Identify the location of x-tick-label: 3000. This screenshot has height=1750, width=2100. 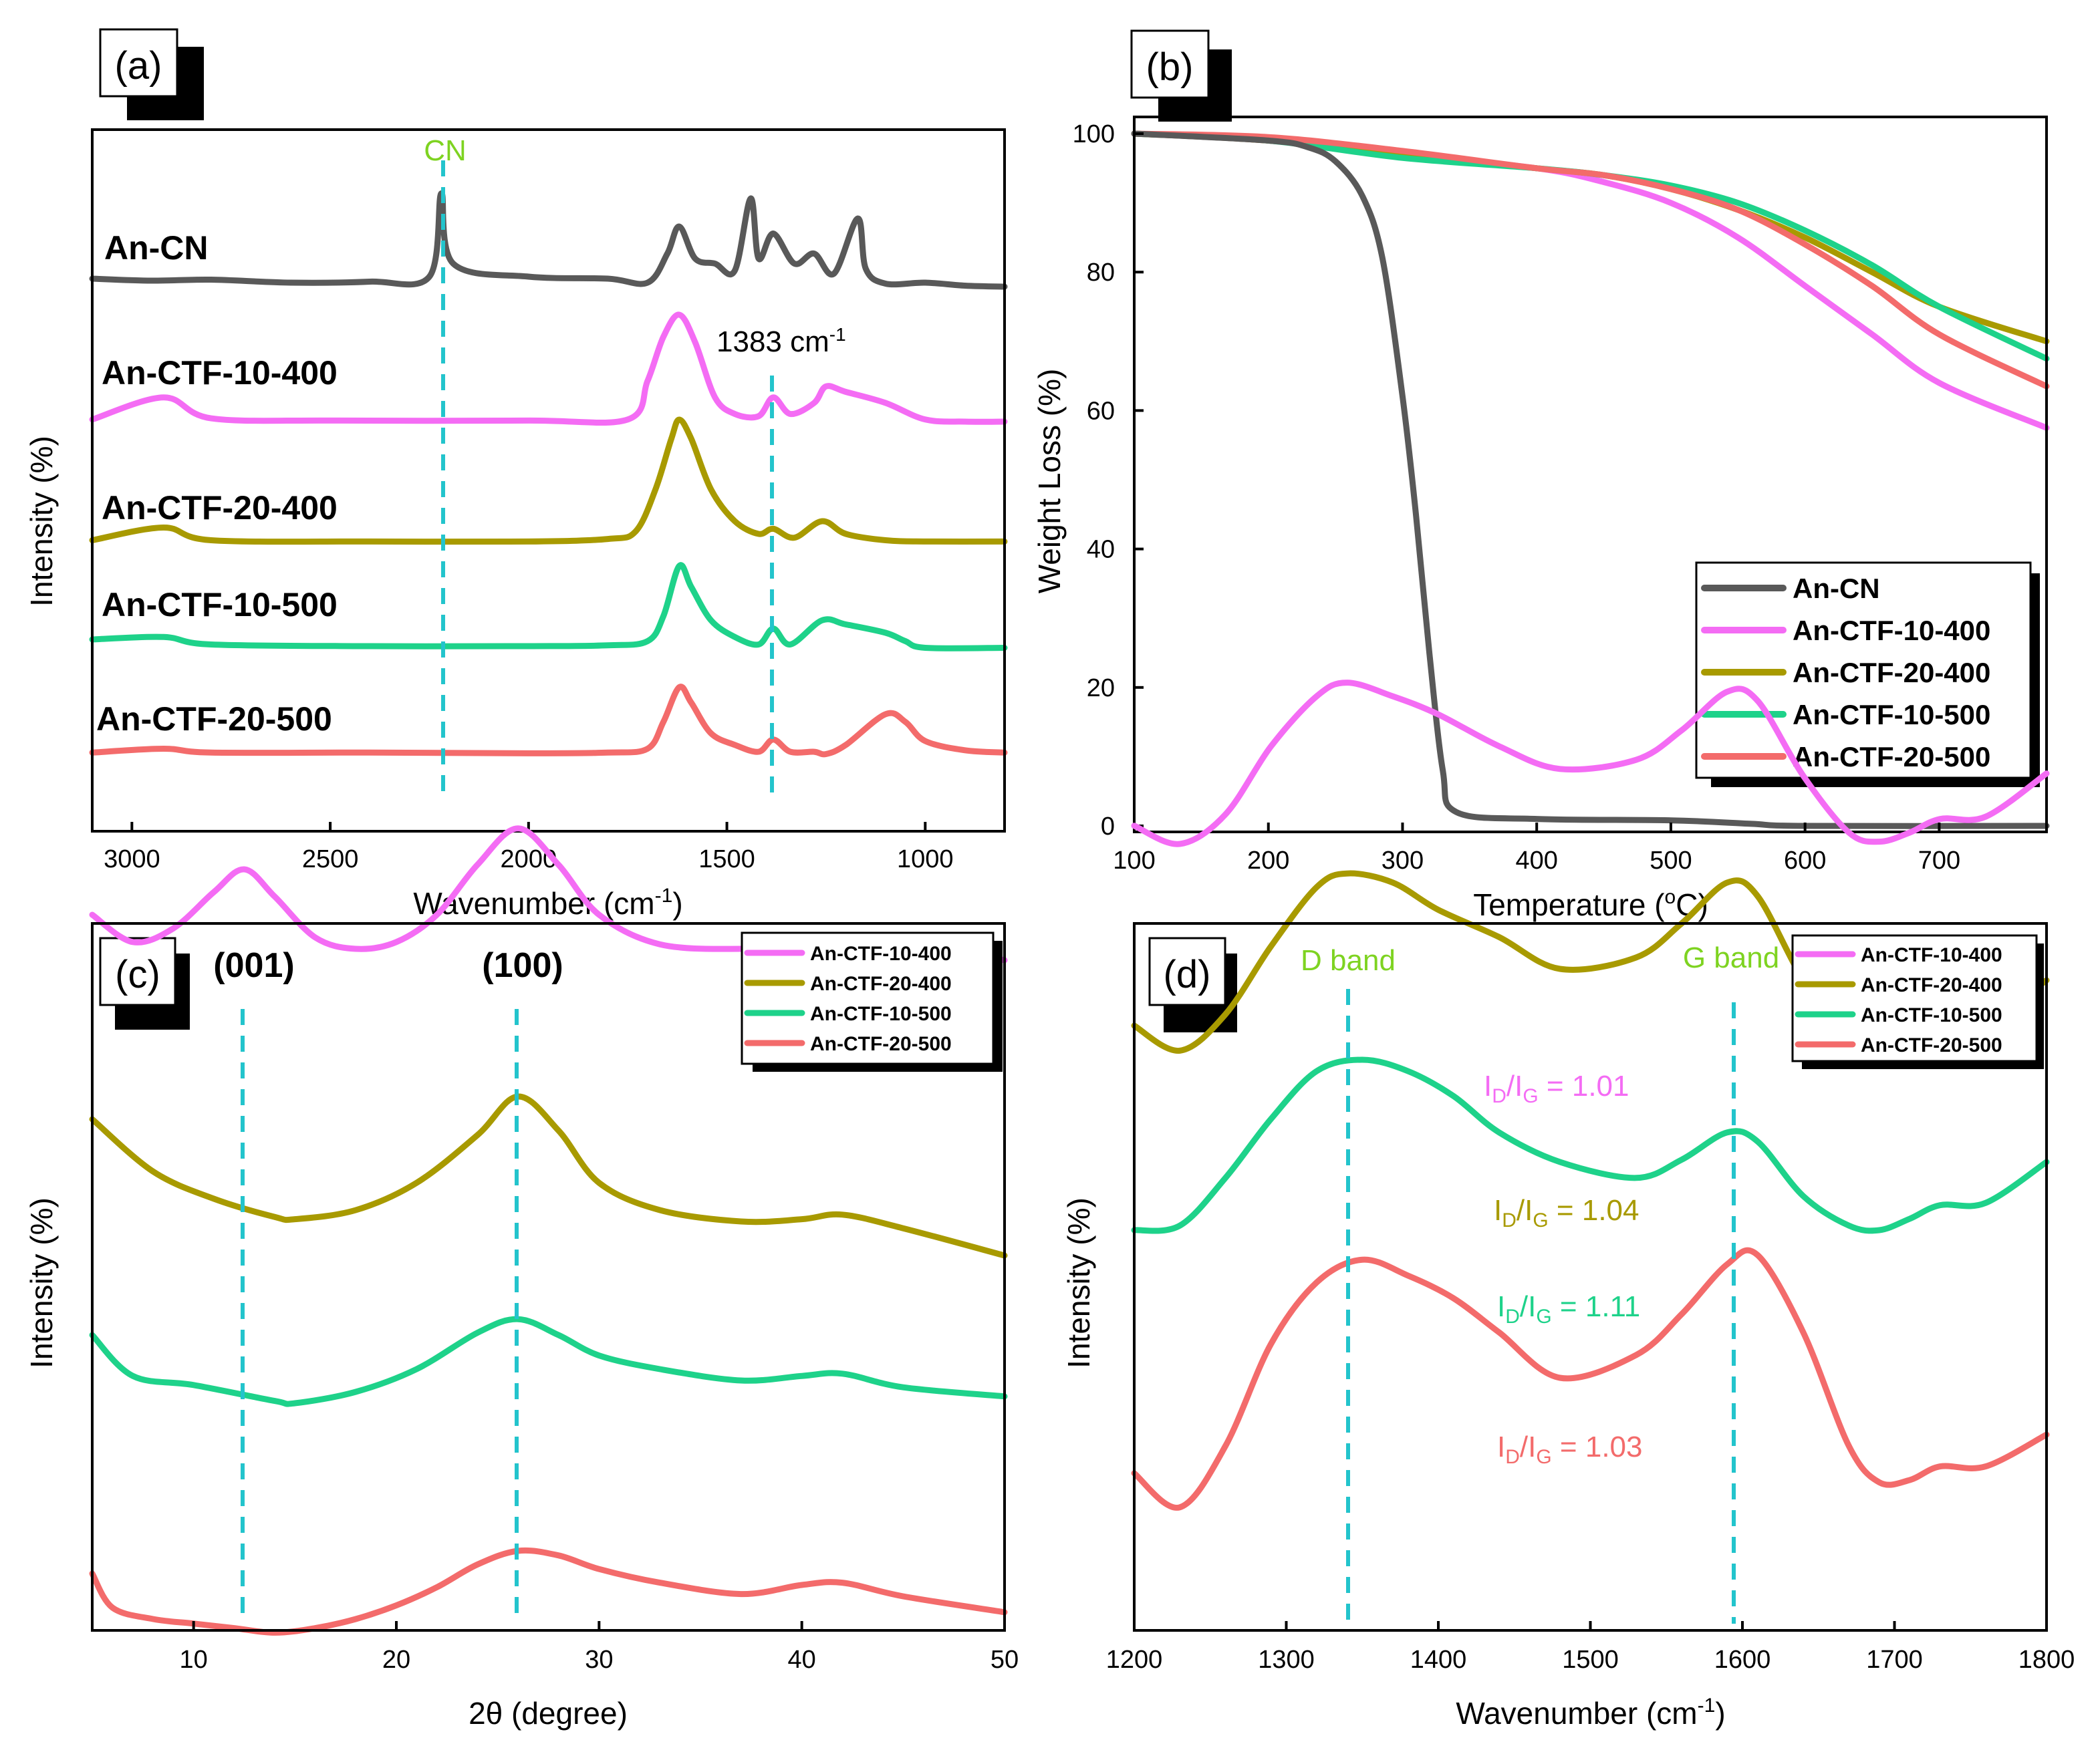
(132, 859).